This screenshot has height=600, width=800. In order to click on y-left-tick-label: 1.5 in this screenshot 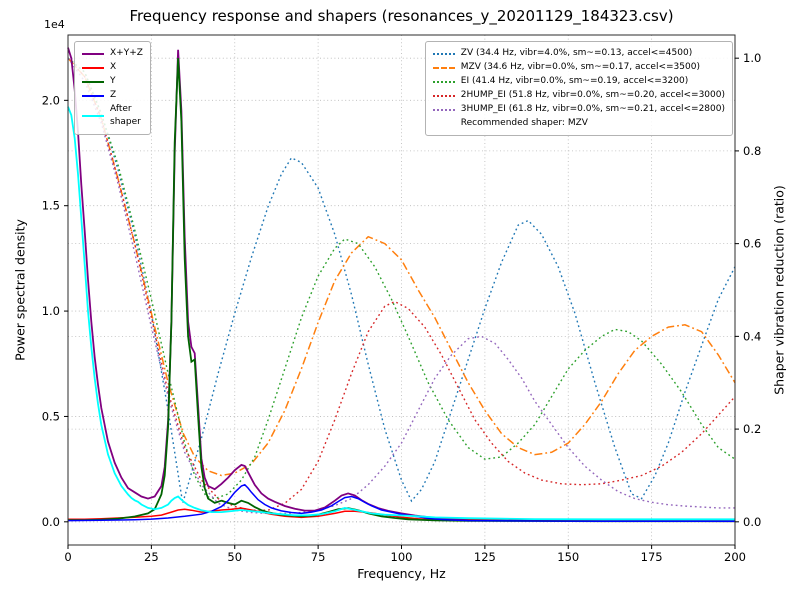, I will do `click(51, 206)`.